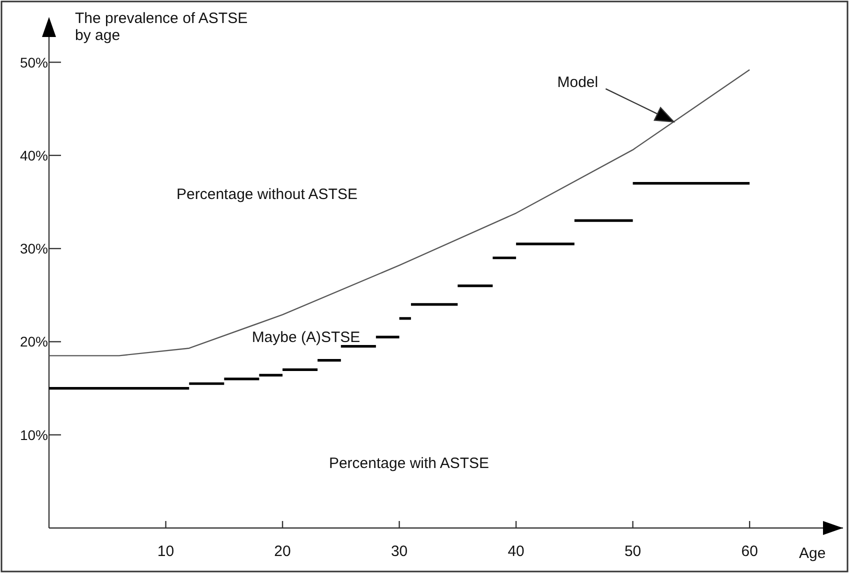 This screenshot has height=573, width=849. Describe the element at coordinates (34, 248) in the screenshot. I see `y-tick-label: 30%` at that location.